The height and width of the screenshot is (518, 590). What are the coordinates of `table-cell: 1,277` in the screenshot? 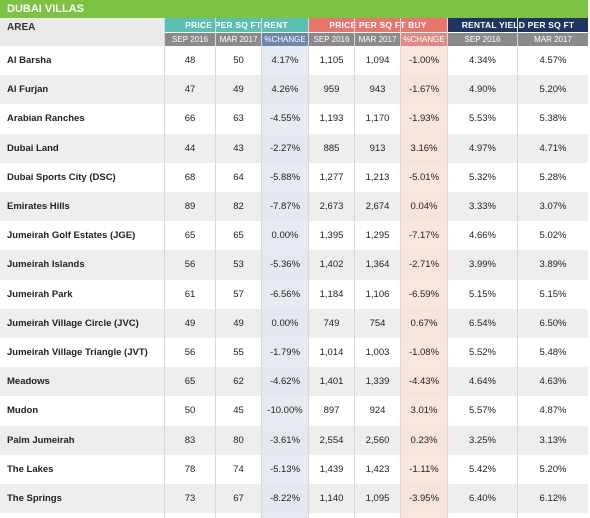 It's located at (331, 177).